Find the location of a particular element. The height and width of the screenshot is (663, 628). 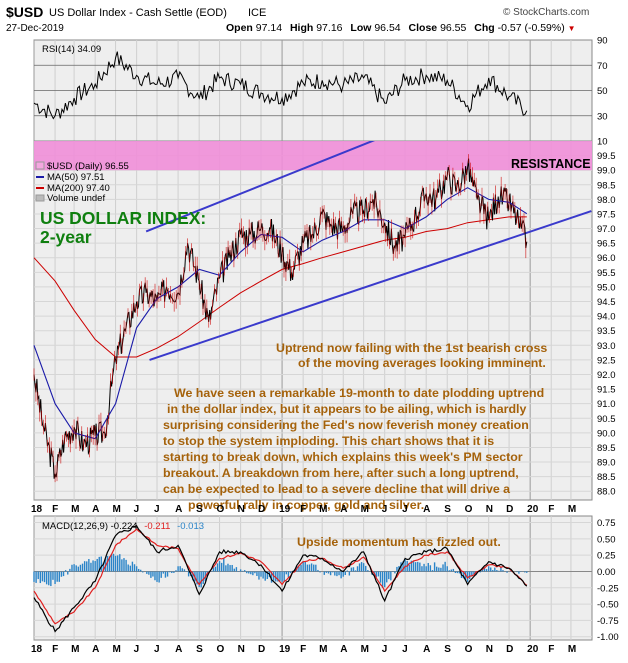

macd-legend-hist: -0.013 is located at coordinates (190, 526).